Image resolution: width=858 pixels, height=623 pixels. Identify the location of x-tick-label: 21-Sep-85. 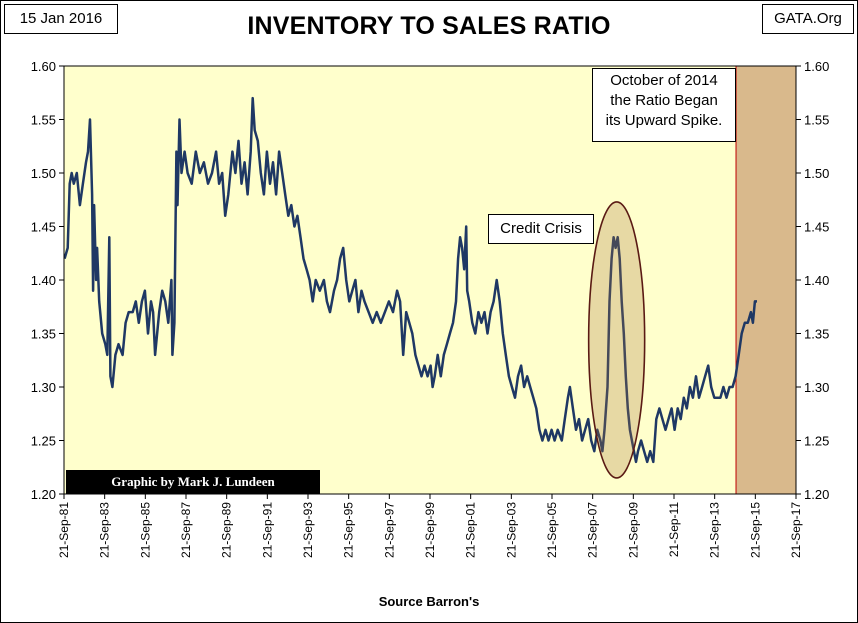
(145, 530).